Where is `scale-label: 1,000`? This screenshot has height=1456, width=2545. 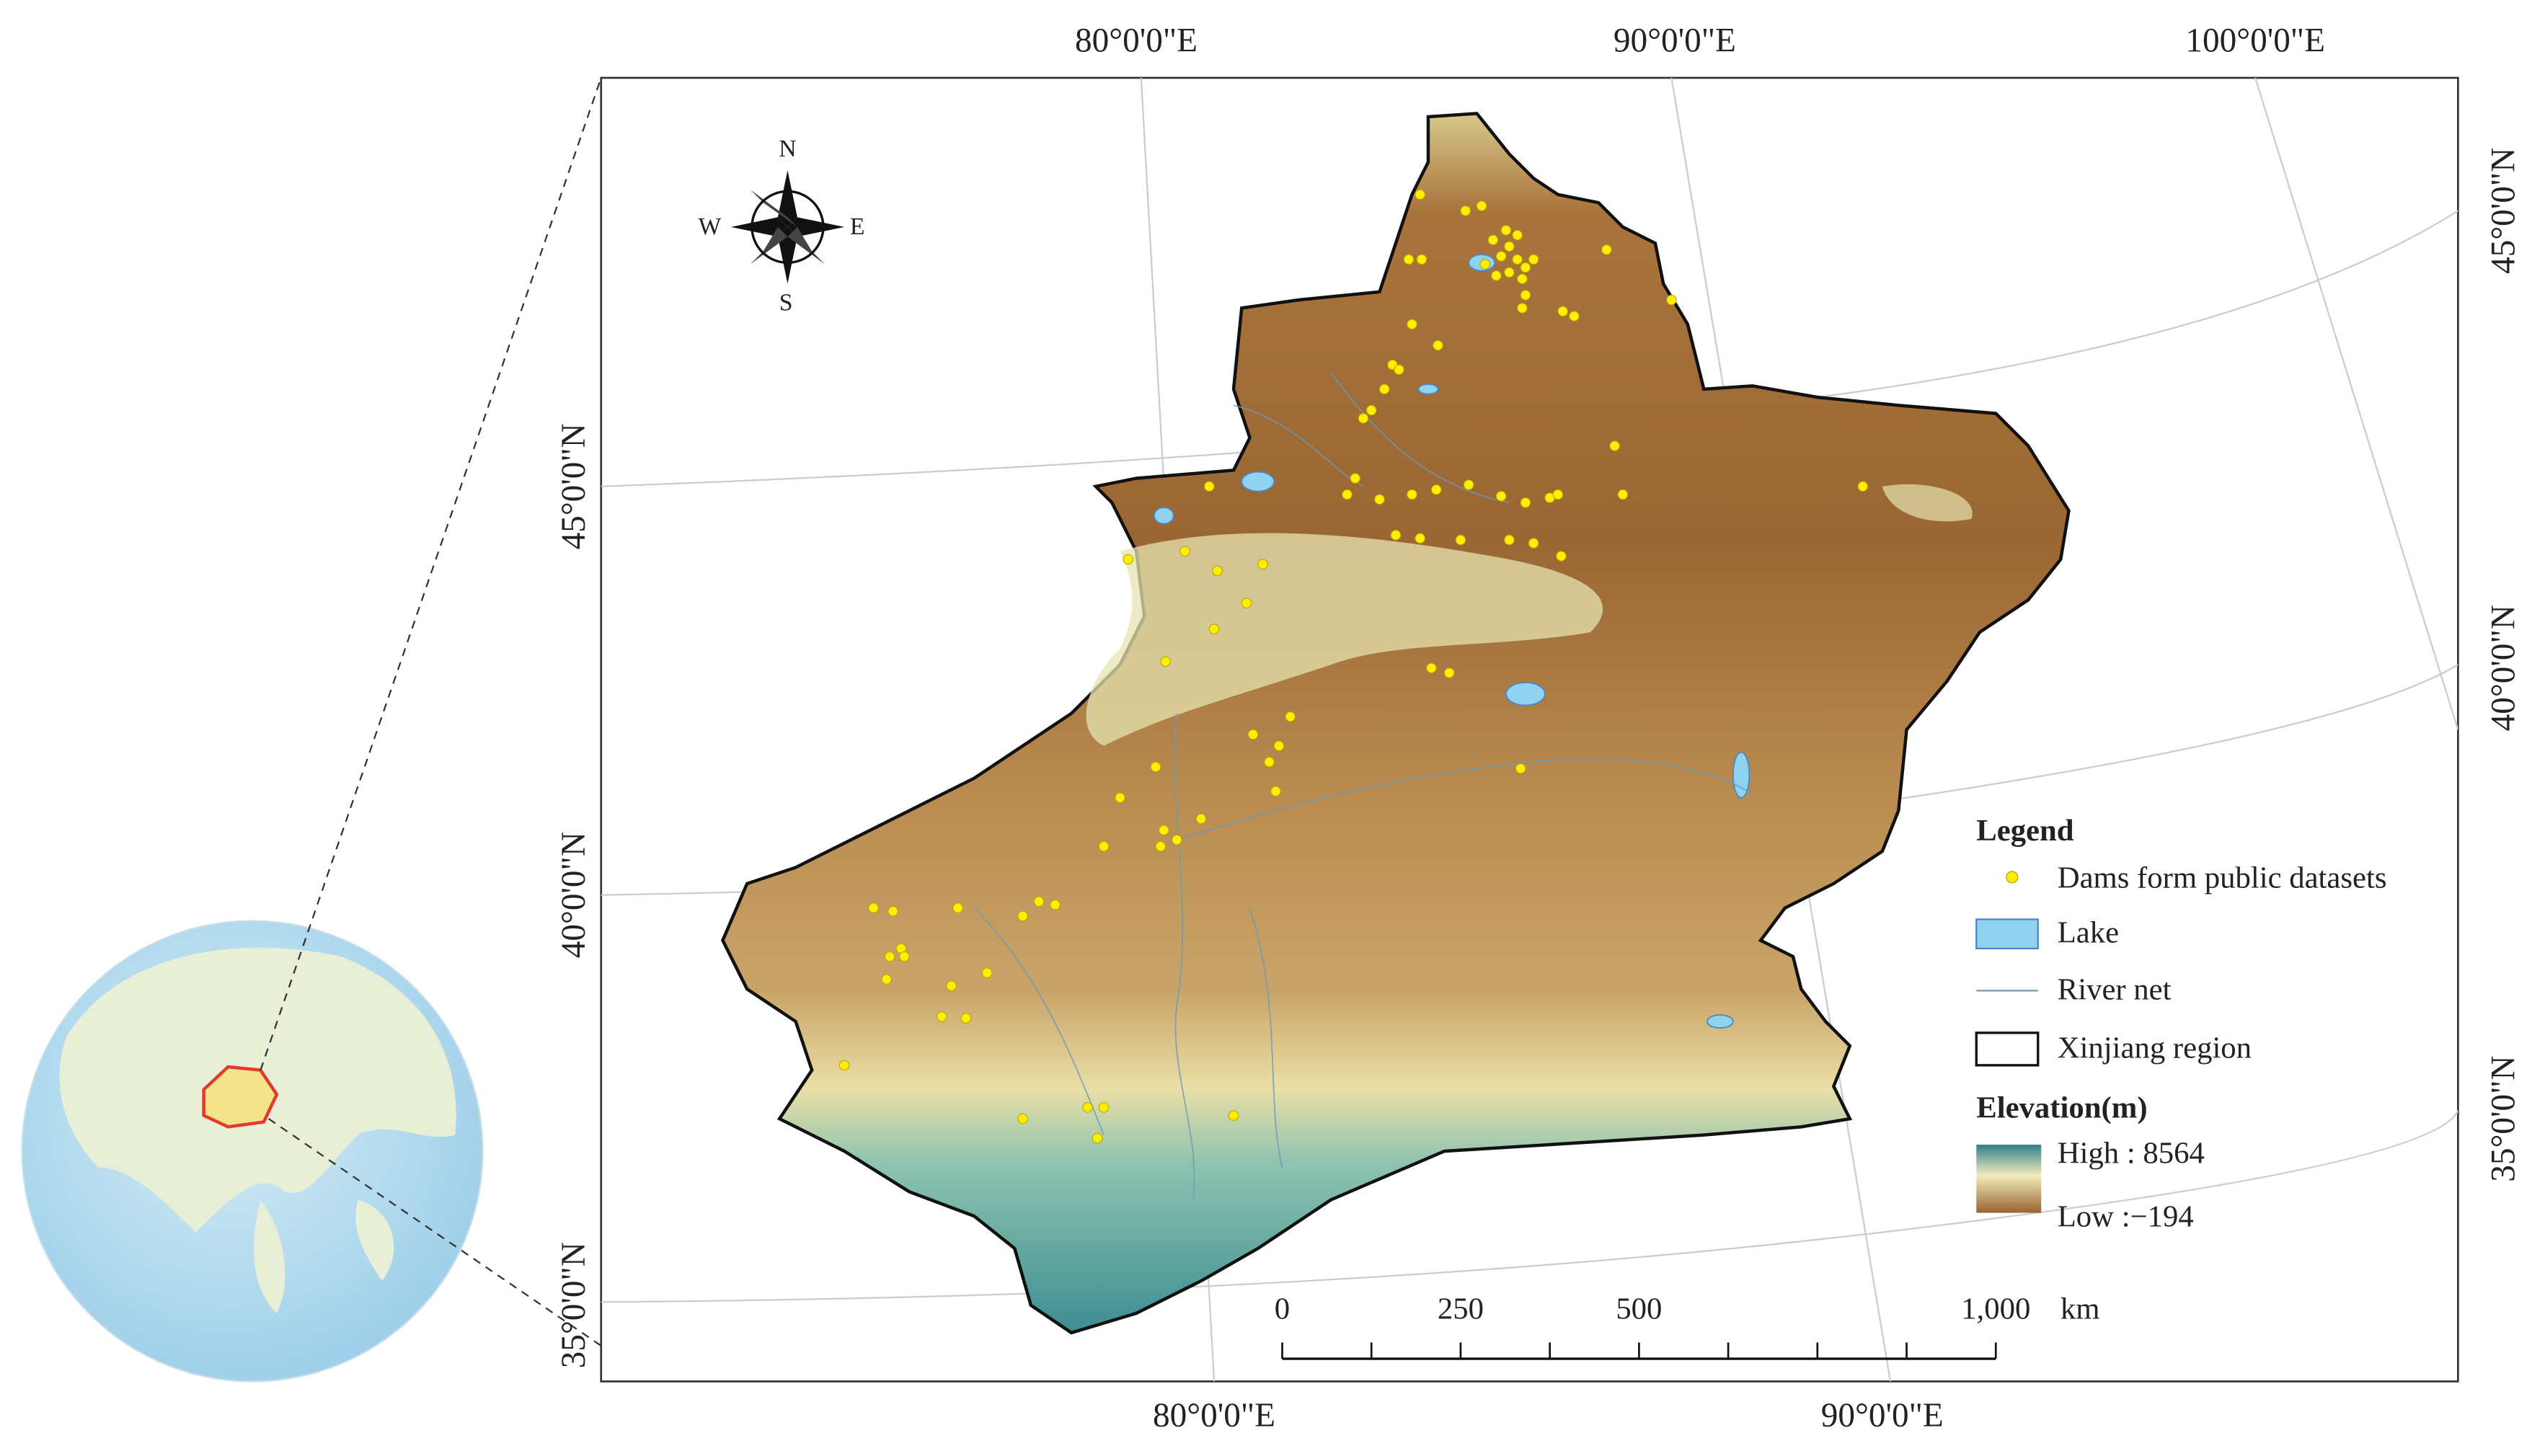 scale-label: 1,000 is located at coordinates (1995, 1309).